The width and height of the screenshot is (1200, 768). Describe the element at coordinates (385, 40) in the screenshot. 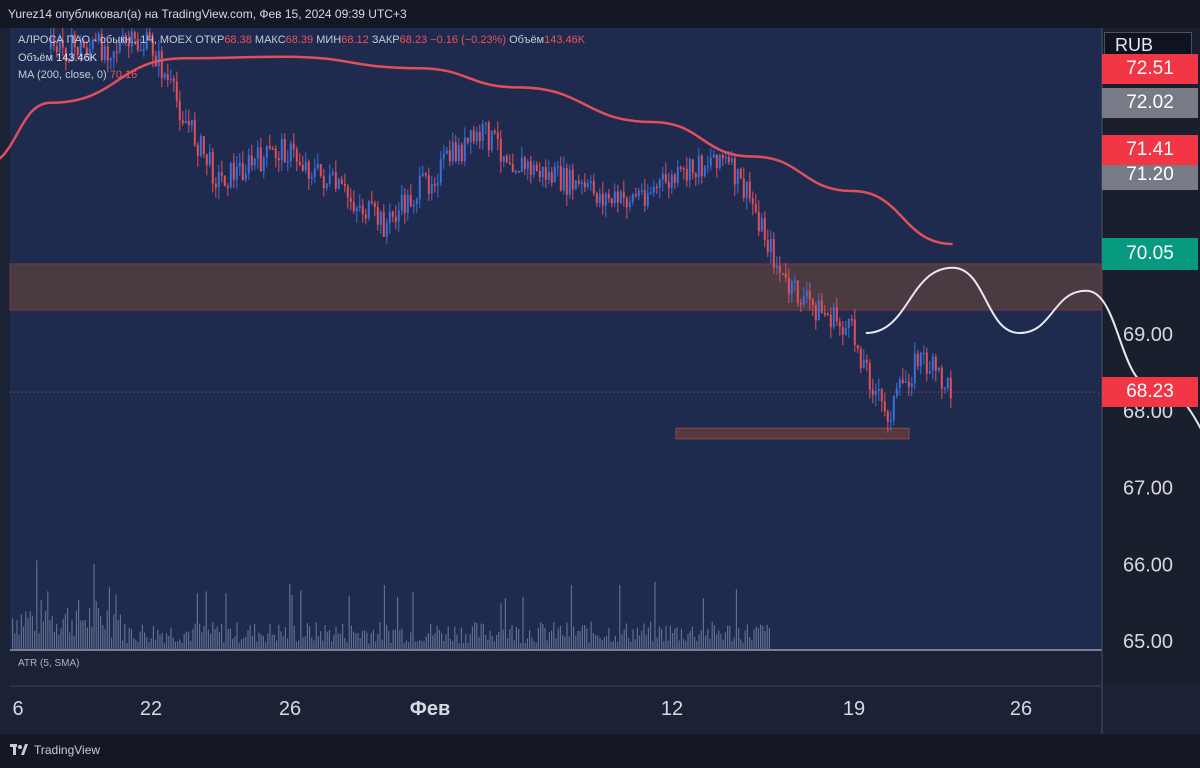

I see `legend-close-label: ЗАКР` at that location.